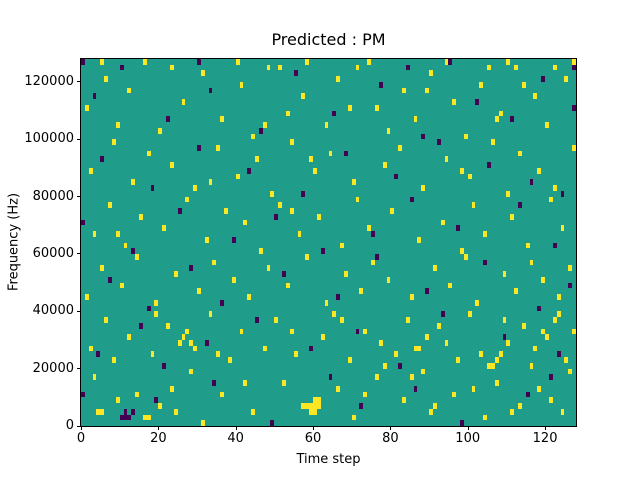  Describe the element at coordinates (328, 39) in the screenshot. I see `chart-title: Predicted : PM` at that location.